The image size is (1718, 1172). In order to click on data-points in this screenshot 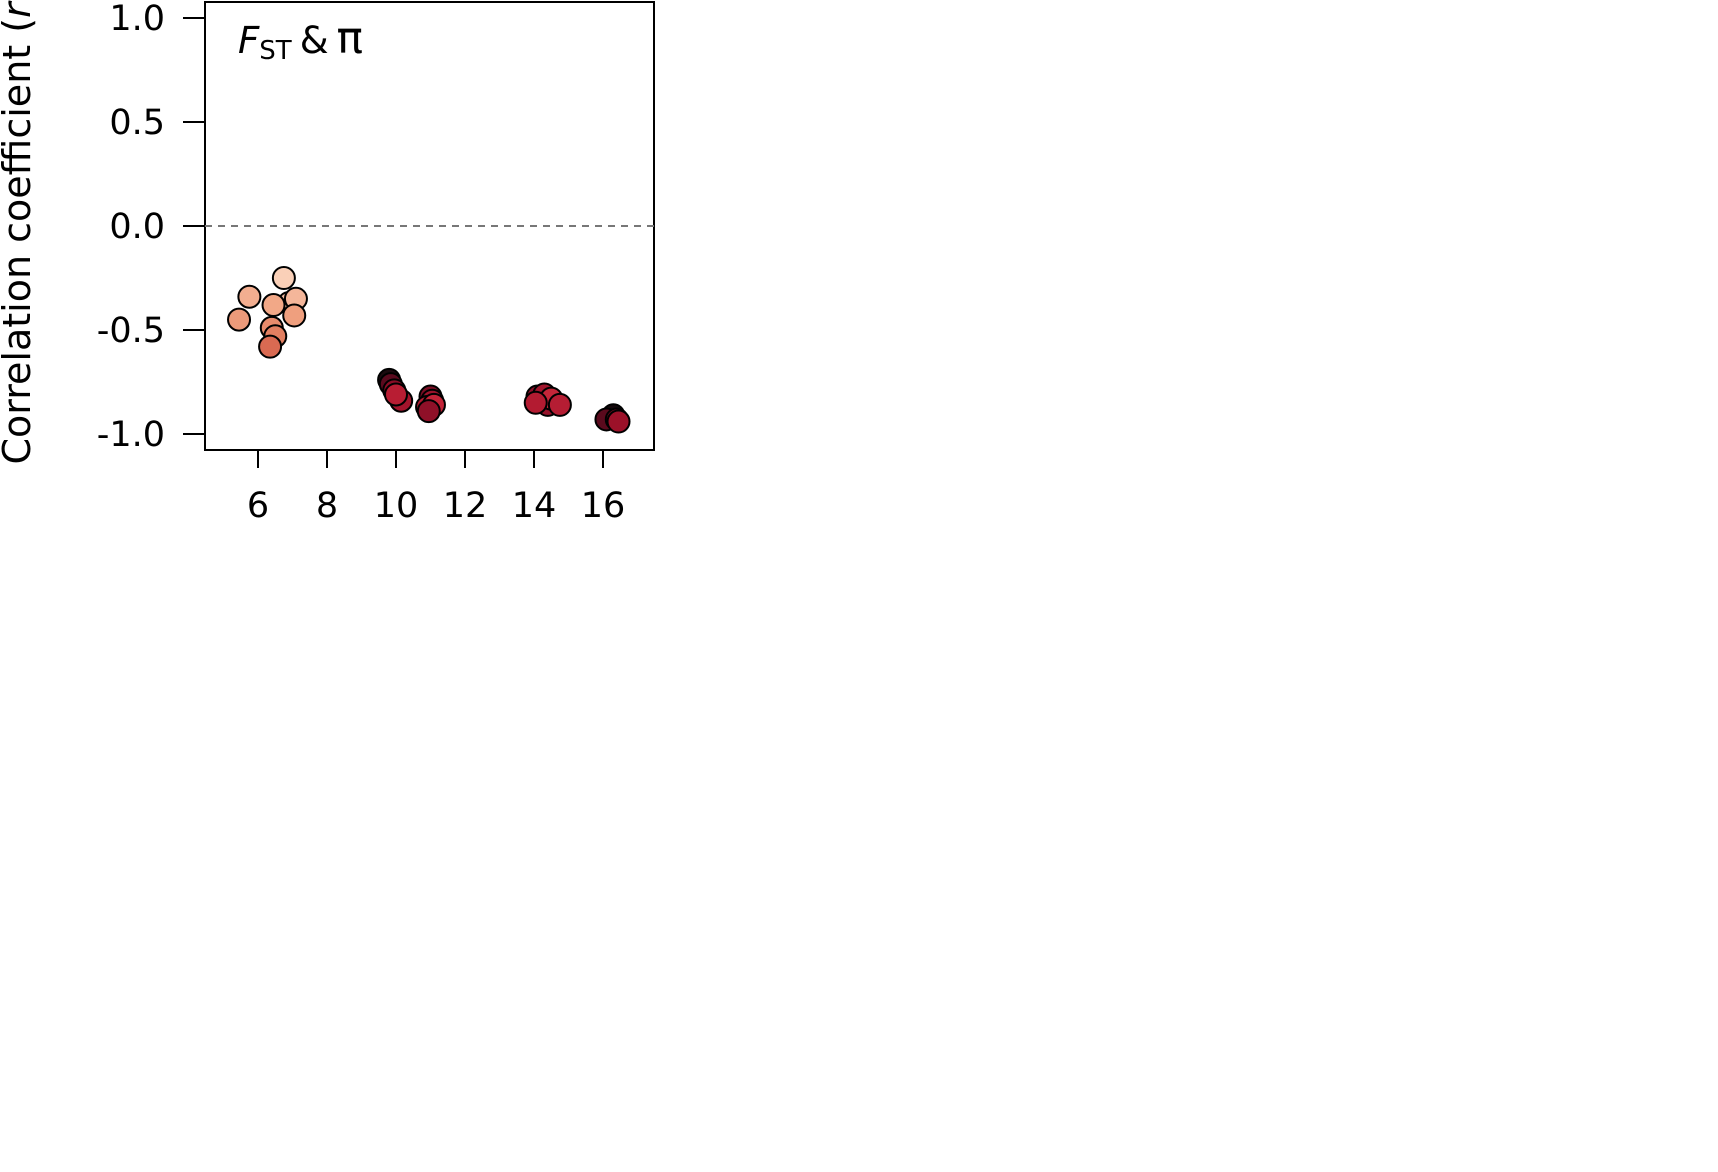, I will do `click(429, 350)`.